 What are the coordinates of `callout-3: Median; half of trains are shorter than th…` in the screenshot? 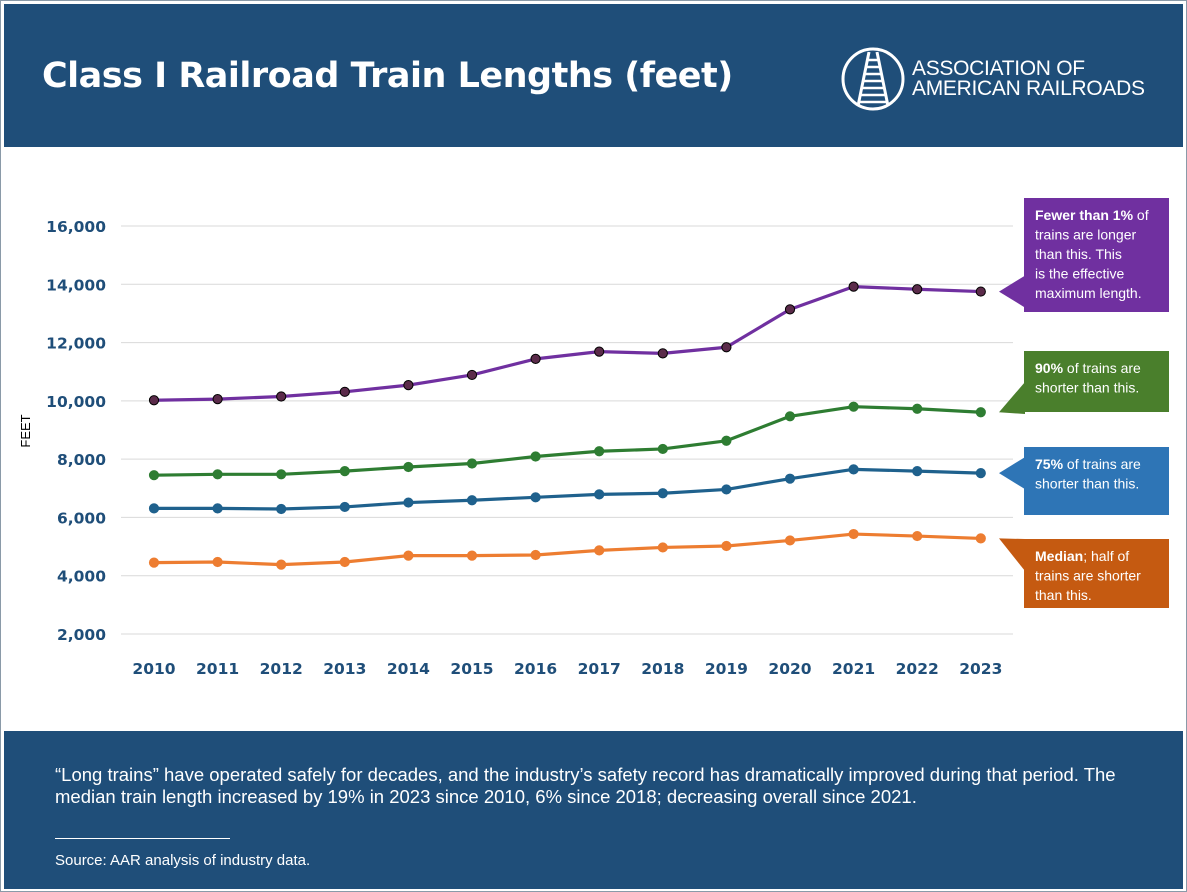 It's located at (1084, 573).